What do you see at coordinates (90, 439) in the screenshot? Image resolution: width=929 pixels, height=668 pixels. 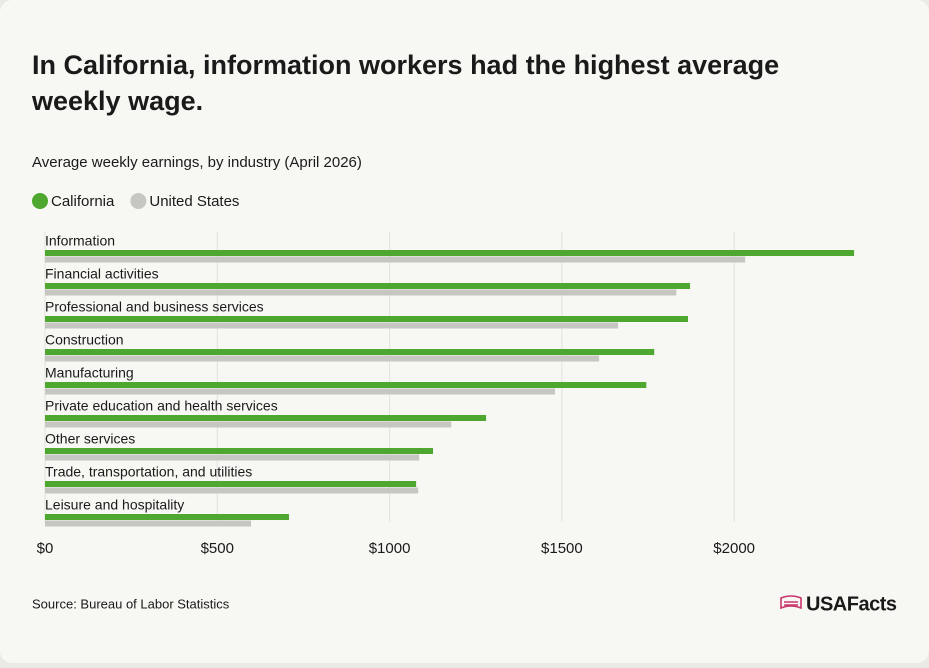 I see `category-label: Other services` at bounding box center [90, 439].